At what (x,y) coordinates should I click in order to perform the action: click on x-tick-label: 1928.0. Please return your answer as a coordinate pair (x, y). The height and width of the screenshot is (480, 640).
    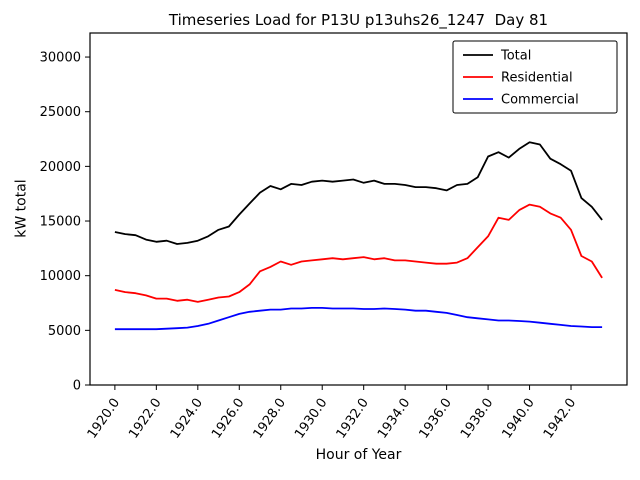
    Looking at the image, I should click on (270, 419).